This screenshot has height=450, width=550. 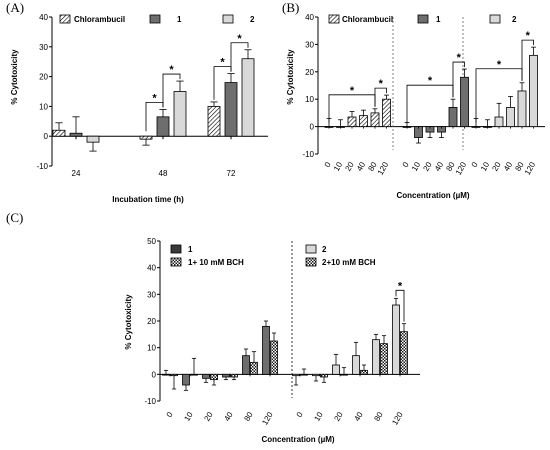 I want to click on legend-swatch-chlorambucil-b, so click(x=334, y=19).